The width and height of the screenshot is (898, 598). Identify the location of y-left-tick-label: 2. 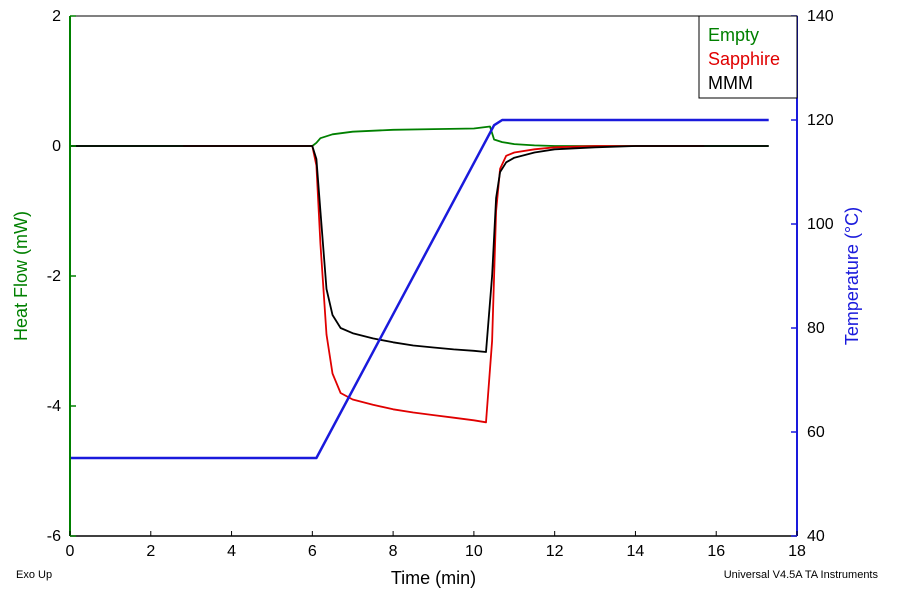
(56, 16).